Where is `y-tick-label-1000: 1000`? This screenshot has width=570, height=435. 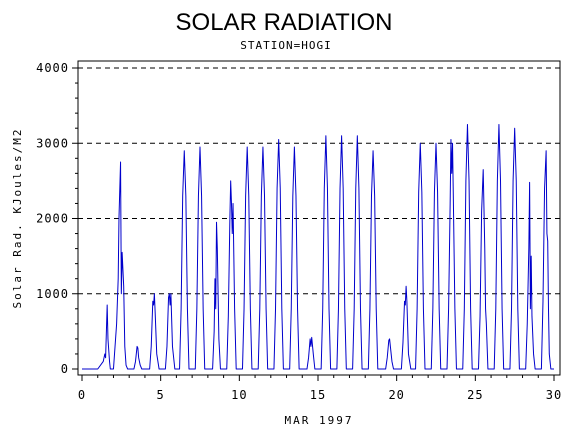
y-tick-label-1000: 1000 is located at coordinates (52, 294).